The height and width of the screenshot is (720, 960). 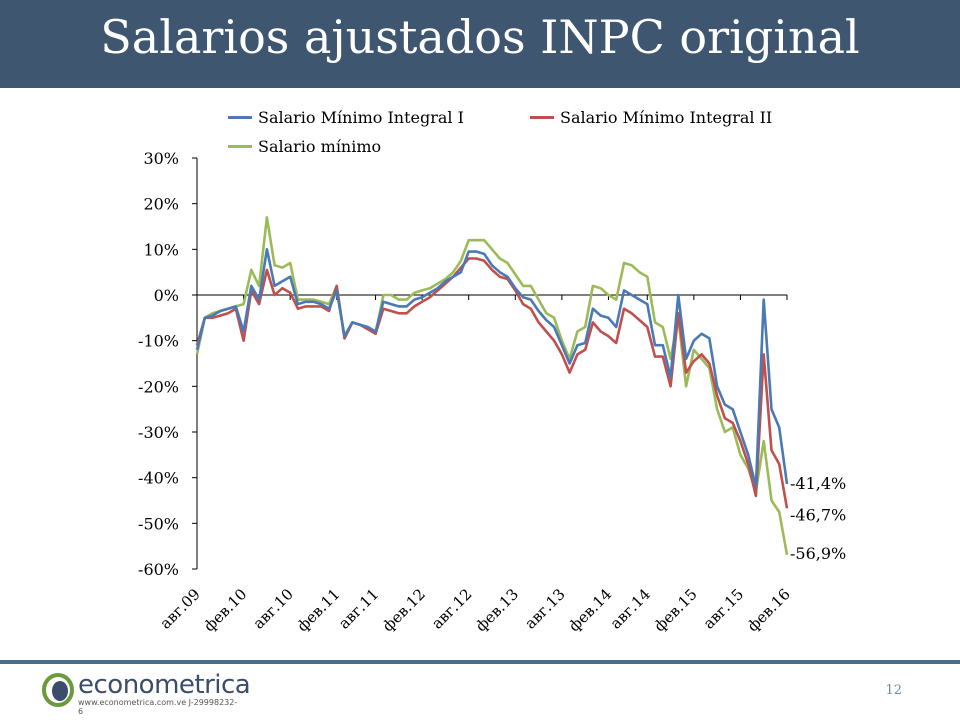 What do you see at coordinates (158, 523) in the screenshot?
I see `y-tick-label: -50%` at bounding box center [158, 523].